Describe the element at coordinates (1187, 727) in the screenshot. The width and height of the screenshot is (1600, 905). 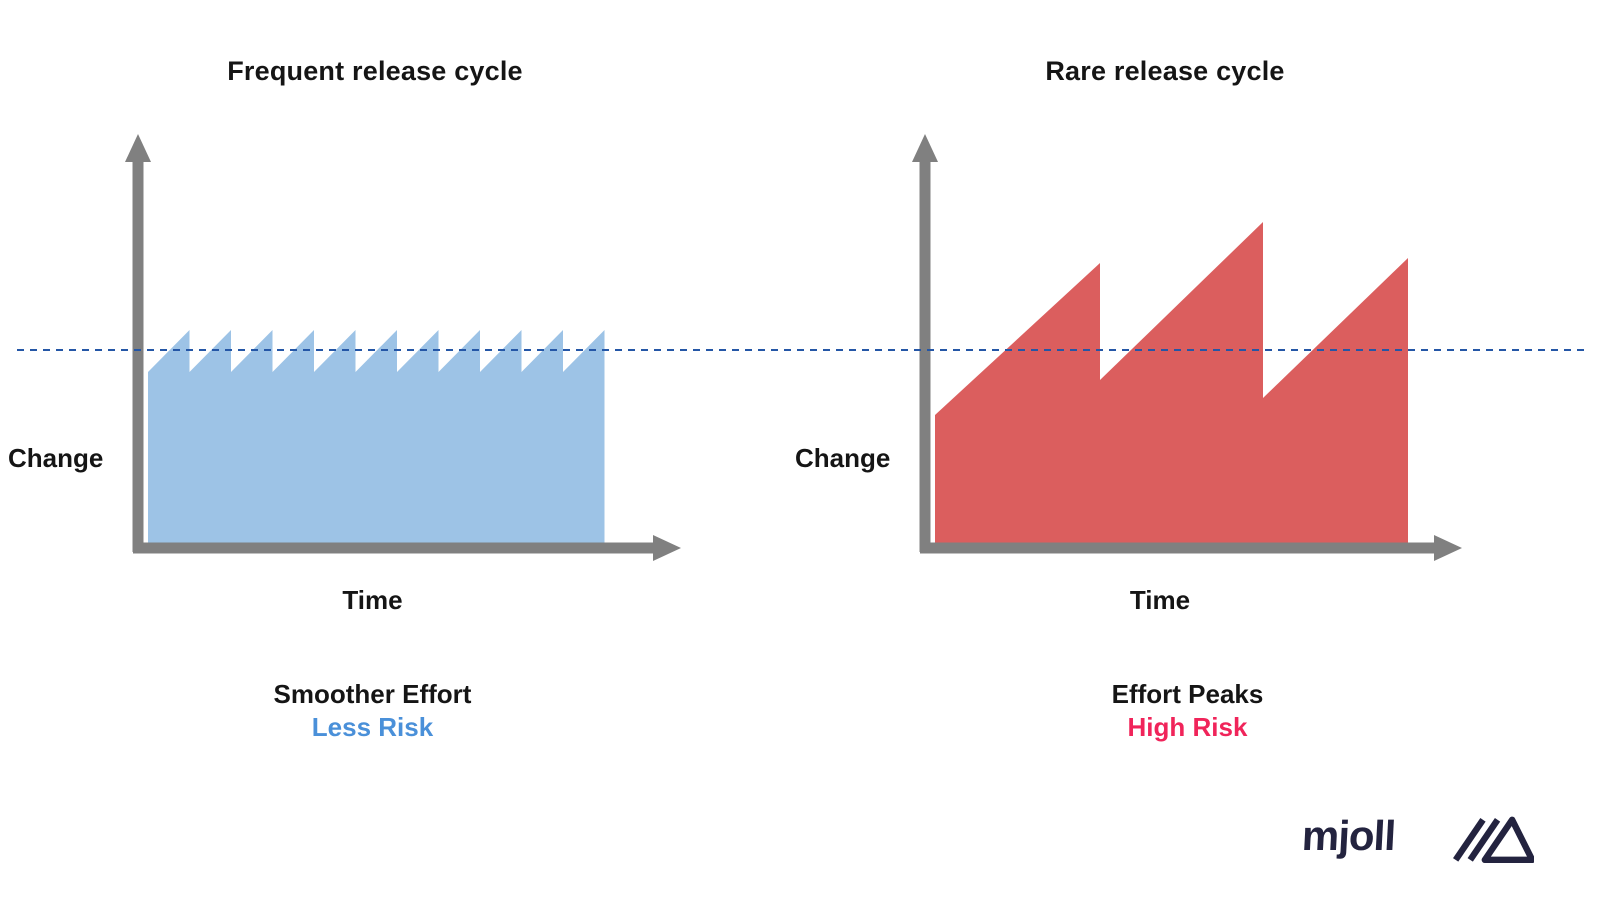
I see `right-caption-risk: High Risk` at that location.